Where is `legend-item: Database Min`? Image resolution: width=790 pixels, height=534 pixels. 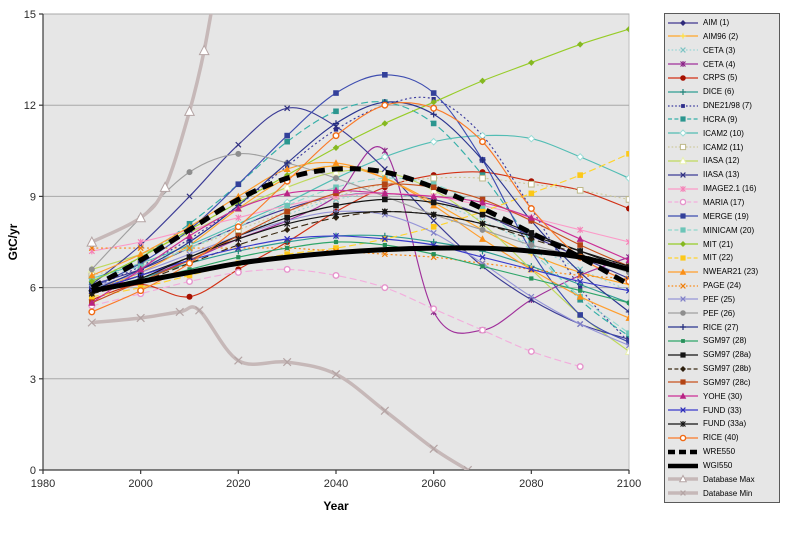 legend-item: Database Min is located at coordinates (722, 493).